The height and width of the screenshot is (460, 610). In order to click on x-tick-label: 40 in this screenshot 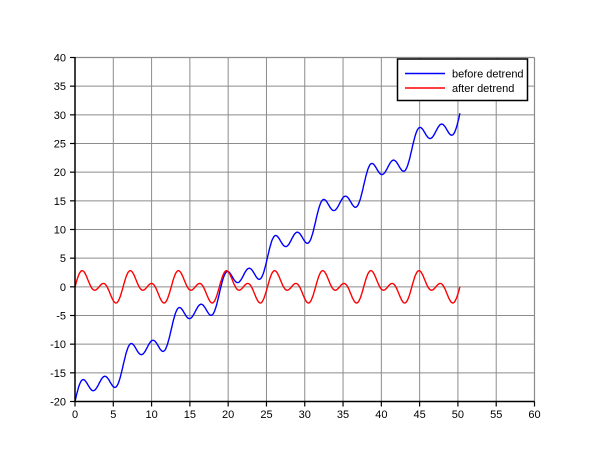, I will do `click(381, 415)`.